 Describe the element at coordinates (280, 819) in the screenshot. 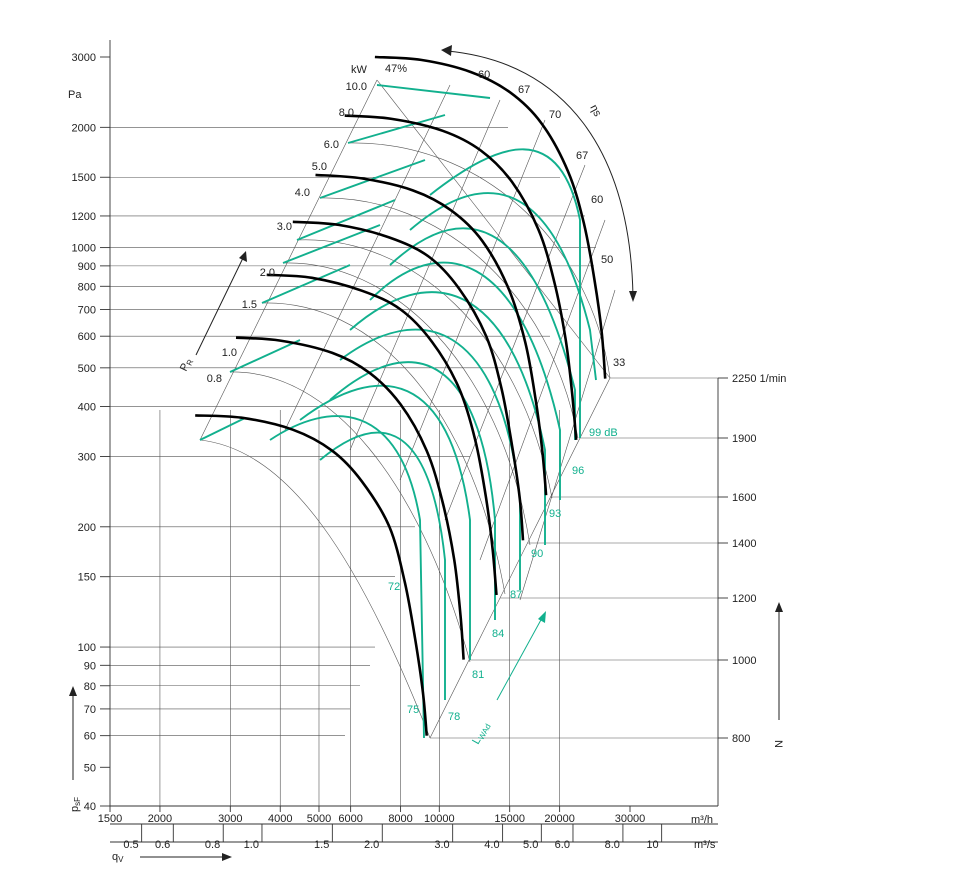

I see `x-tick-label-m3h: 4000` at that location.